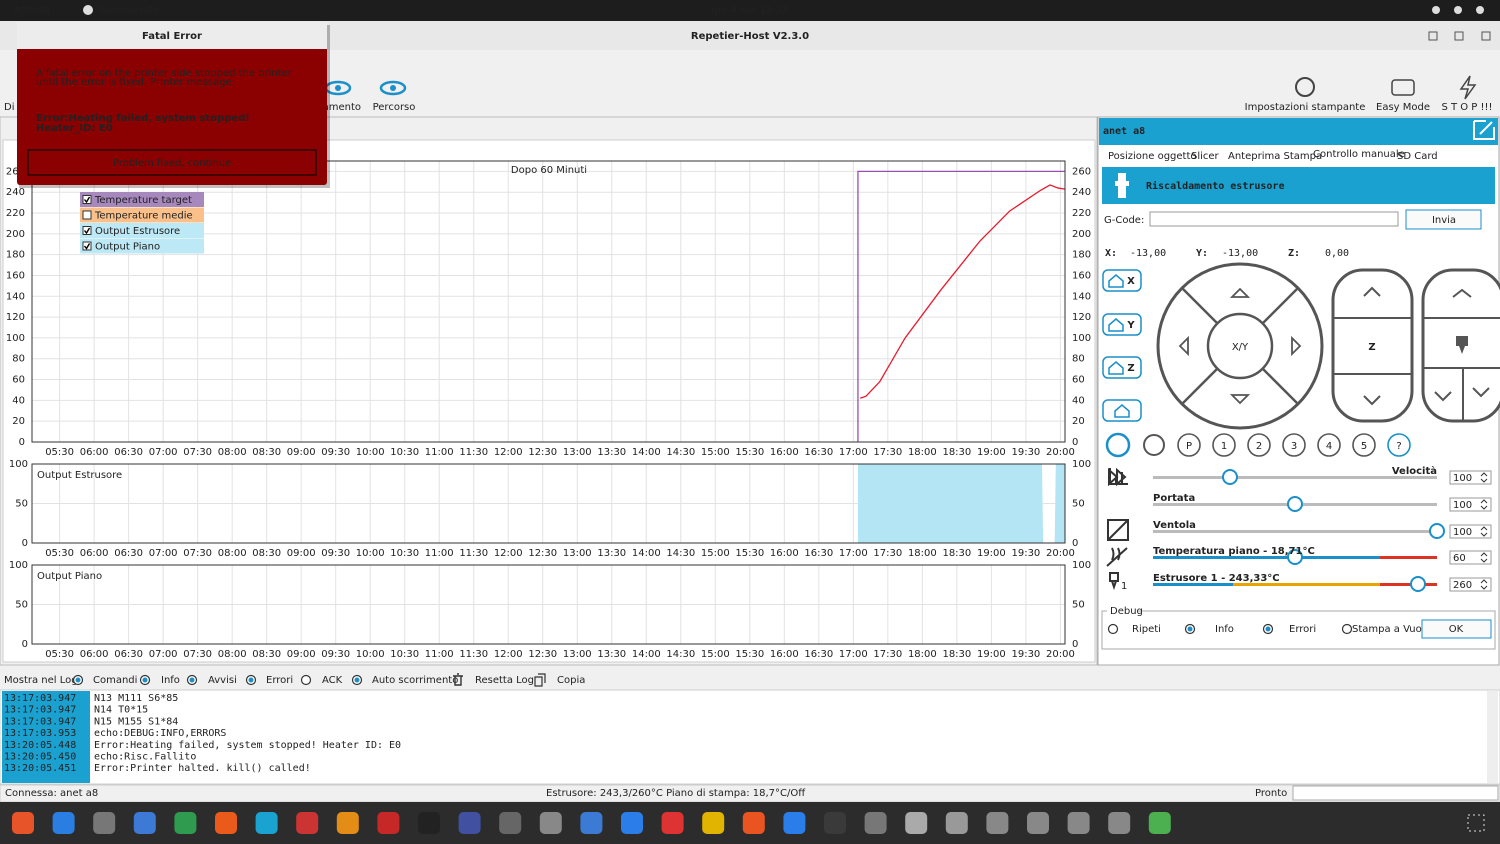  What do you see at coordinates (540, 680) in the screenshot?
I see `copy-icon` at bounding box center [540, 680].